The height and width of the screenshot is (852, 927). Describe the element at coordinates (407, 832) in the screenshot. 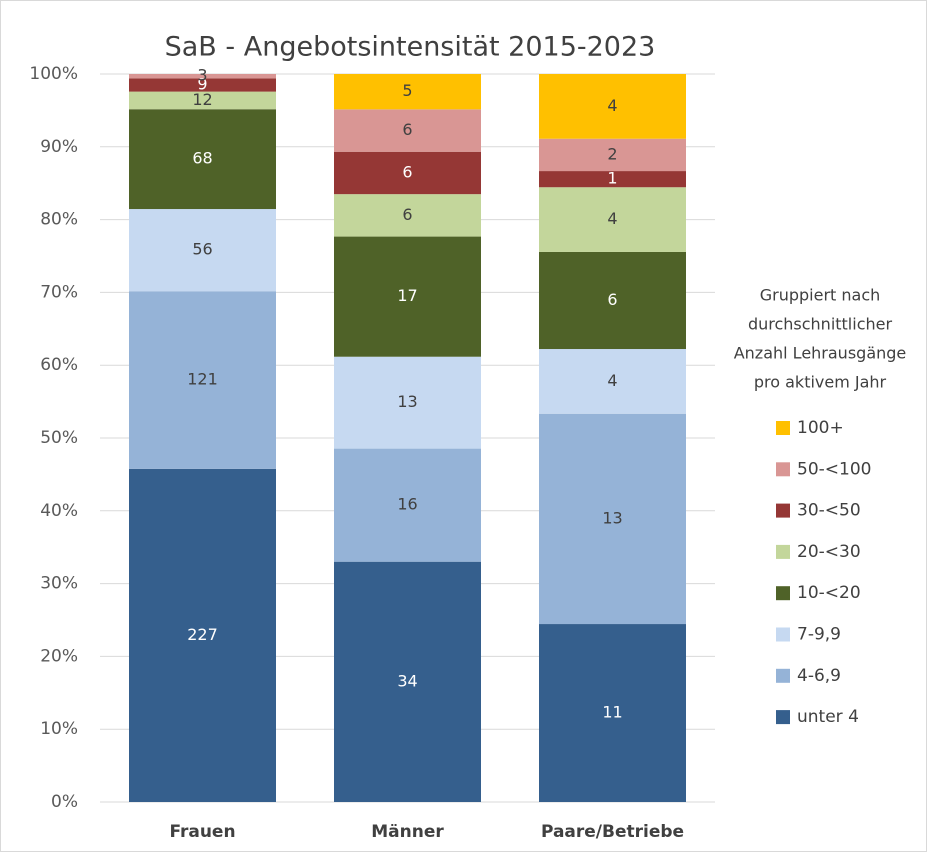

I see `x-tick-label: Männer` at that location.